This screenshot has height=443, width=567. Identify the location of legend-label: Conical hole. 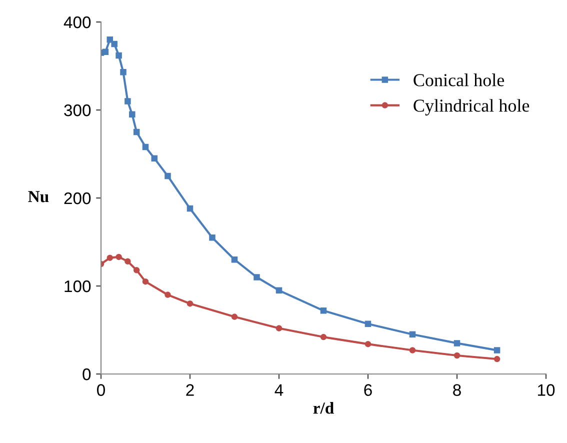
(459, 80).